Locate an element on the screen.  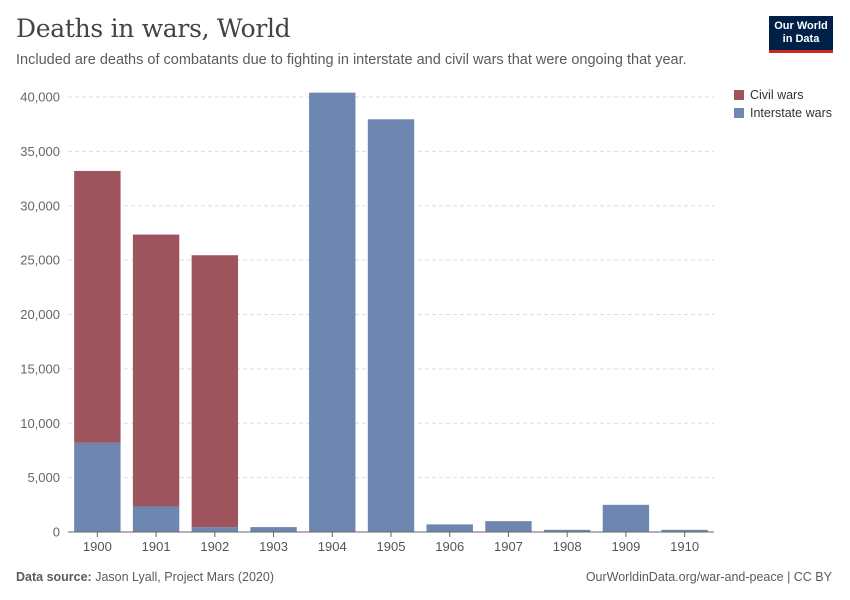
x-tick-label: 1910 is located at coordinates (684, 546).